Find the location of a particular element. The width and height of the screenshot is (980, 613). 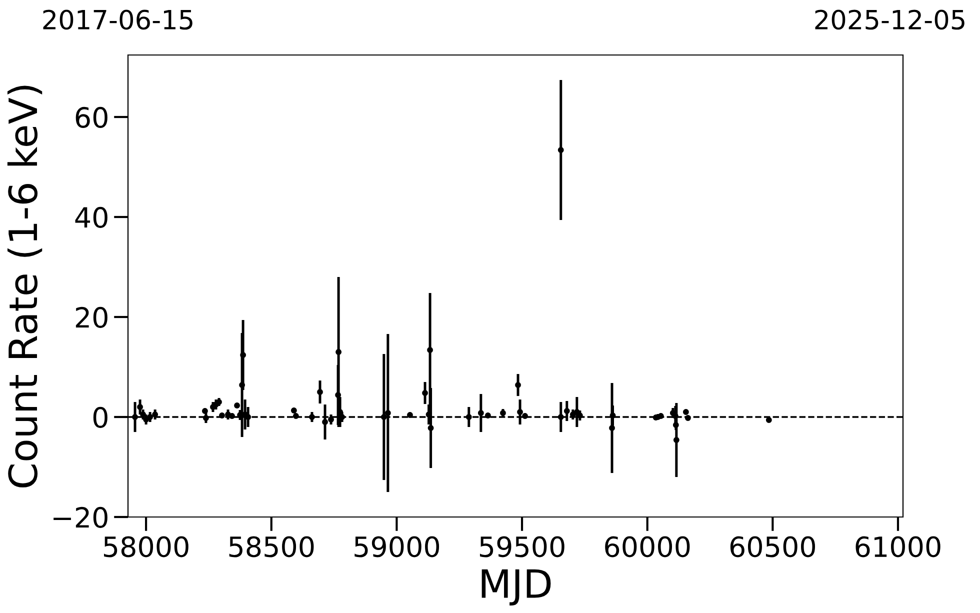

text: 2017-06-15 is located at coordinates (117, 20).